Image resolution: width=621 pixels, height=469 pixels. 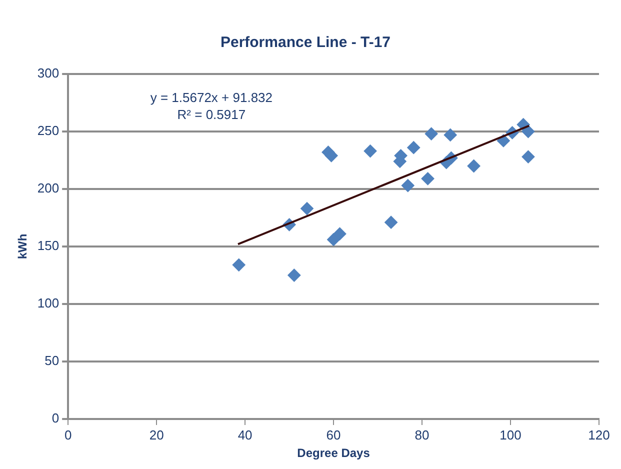 What do you see at coordinates (305, 43) in the screenshot?
I see `chart-title: Performance Line - T-17` at bounding box center [305, 43].